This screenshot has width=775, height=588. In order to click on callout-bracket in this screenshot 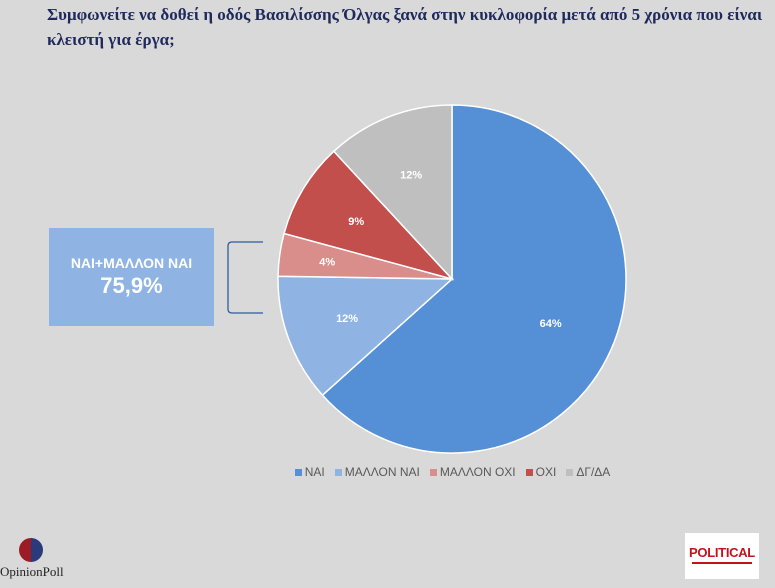, I will do `click(245, 277)`.